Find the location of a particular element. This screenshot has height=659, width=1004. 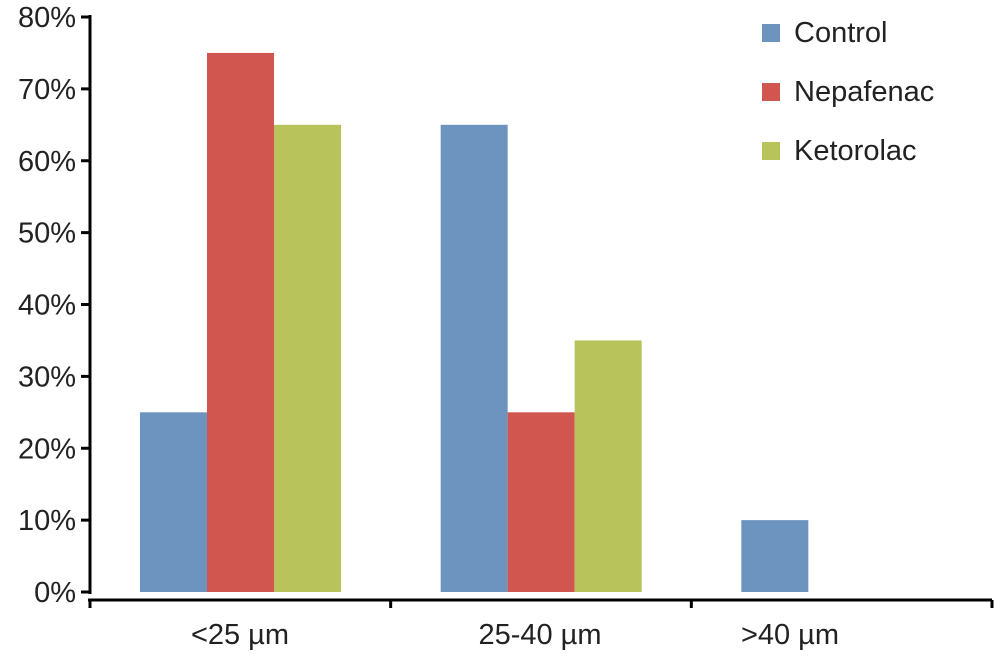

x-category-label: 25-40 µm is located at coordinates (539, 635).